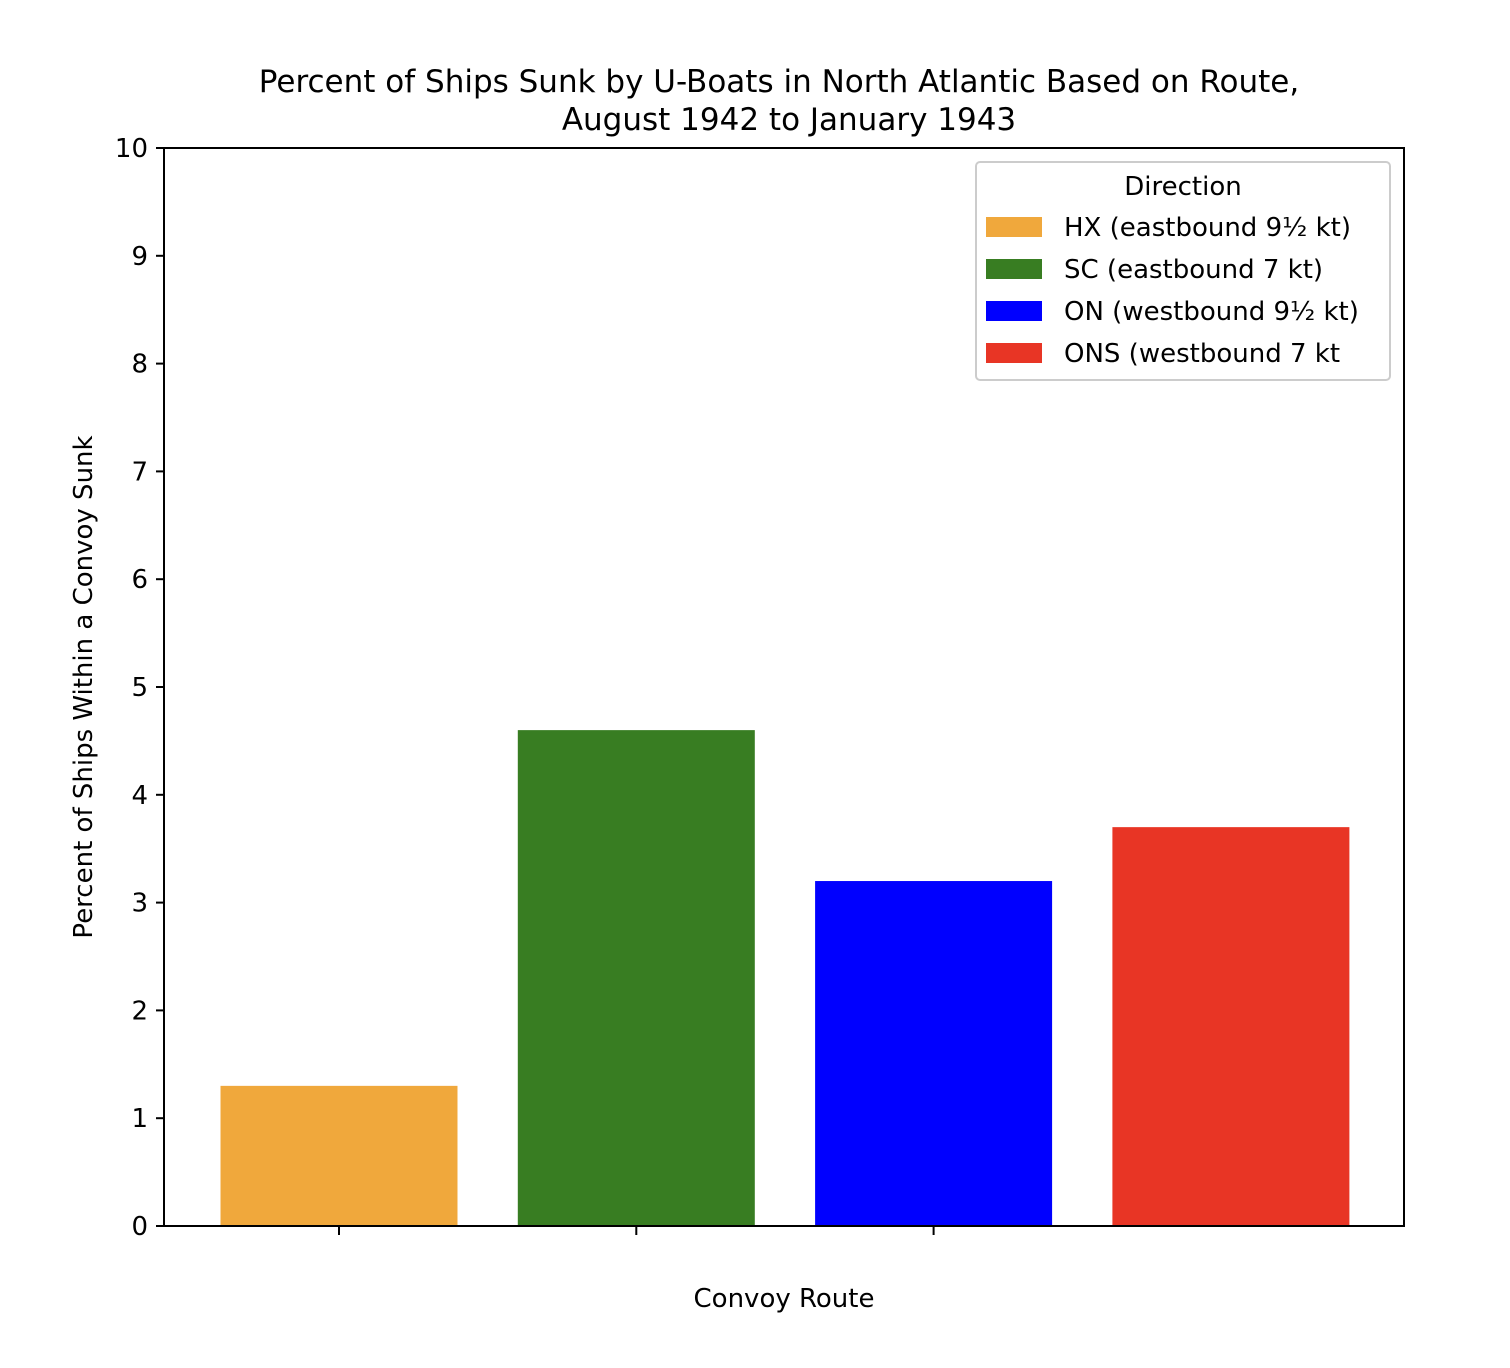  What do you see at coordinates (139, 1011) in the screenshot?
I see `y-tick-label: 2` at bounding box center [139, 1011].